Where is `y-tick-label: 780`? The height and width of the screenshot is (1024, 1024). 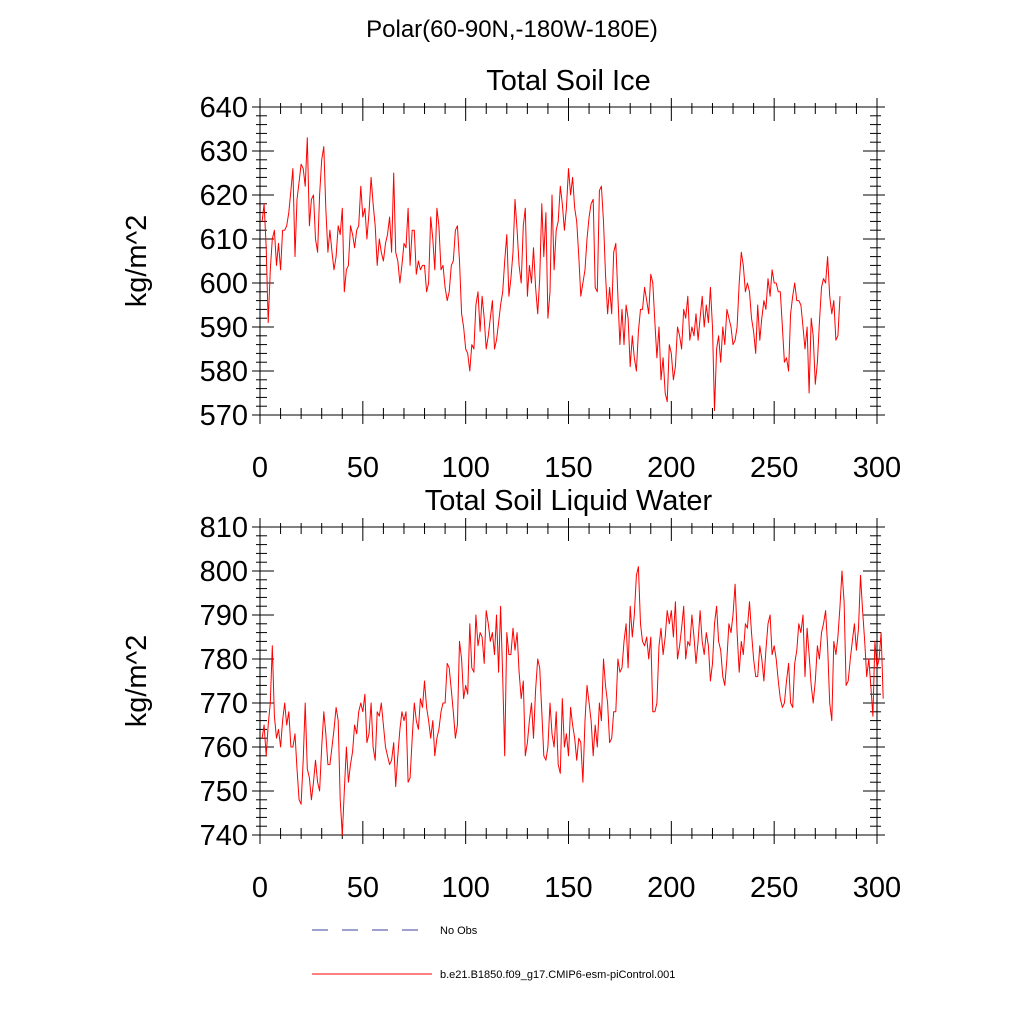 y-tick-label: 780 is located at coordinates (224, 660).